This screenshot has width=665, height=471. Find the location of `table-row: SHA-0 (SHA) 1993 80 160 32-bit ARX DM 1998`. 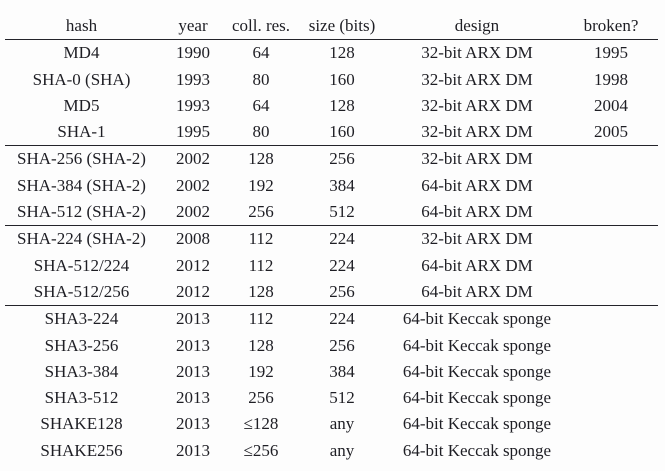

table-row: SHA-0 (SHA) 1993 80 160 32-bit ARX DM 1998 is located at coordinates (331, 80).